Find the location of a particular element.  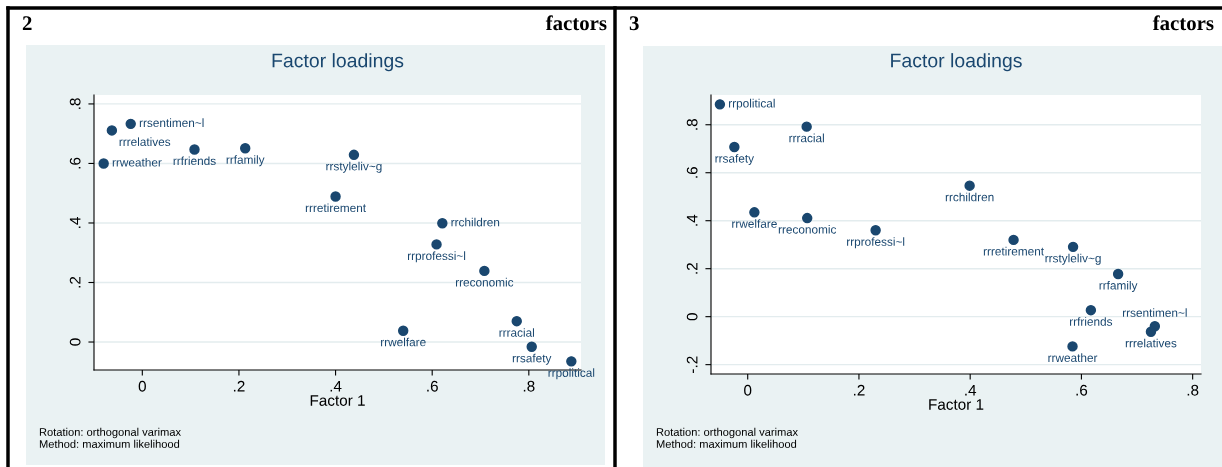

text: 2 is located at coordinates (27, 23).